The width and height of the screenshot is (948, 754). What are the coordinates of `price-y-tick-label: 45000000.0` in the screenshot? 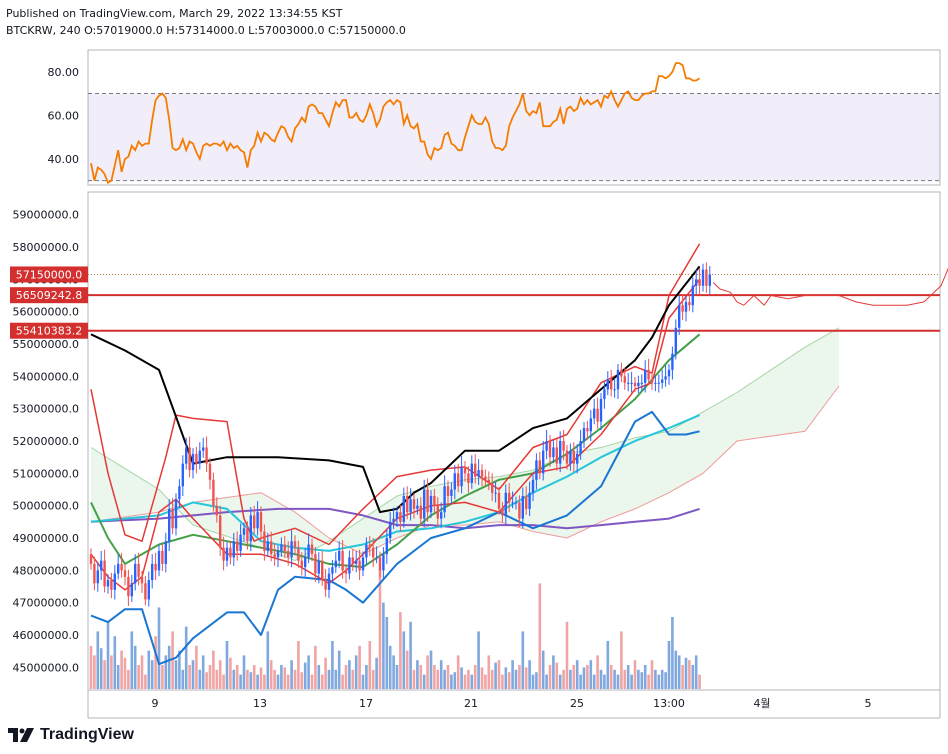 It's located at (46, 667).